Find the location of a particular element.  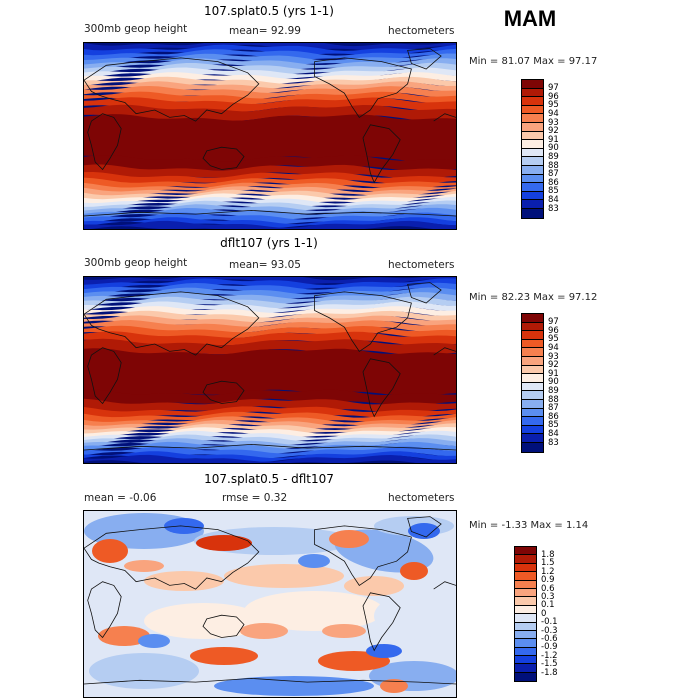

panel-1-title: 107.splat0.5 (yrs 1-1) is located at coordinates (269, 11).